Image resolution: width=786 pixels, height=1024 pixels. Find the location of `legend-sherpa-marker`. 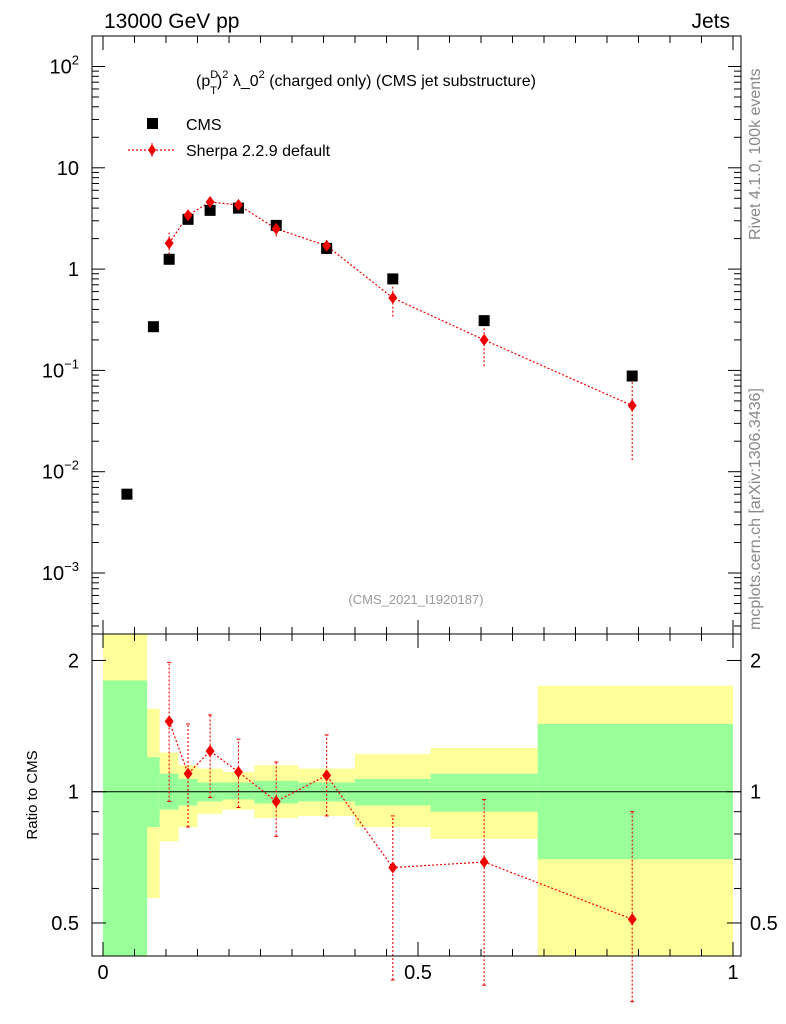

legend-sherpa-marker is located at coordinates (152, 150).